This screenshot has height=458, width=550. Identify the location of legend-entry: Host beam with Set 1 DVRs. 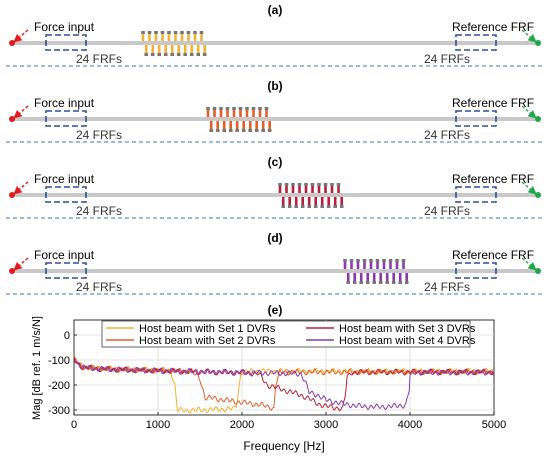
(207, 329).